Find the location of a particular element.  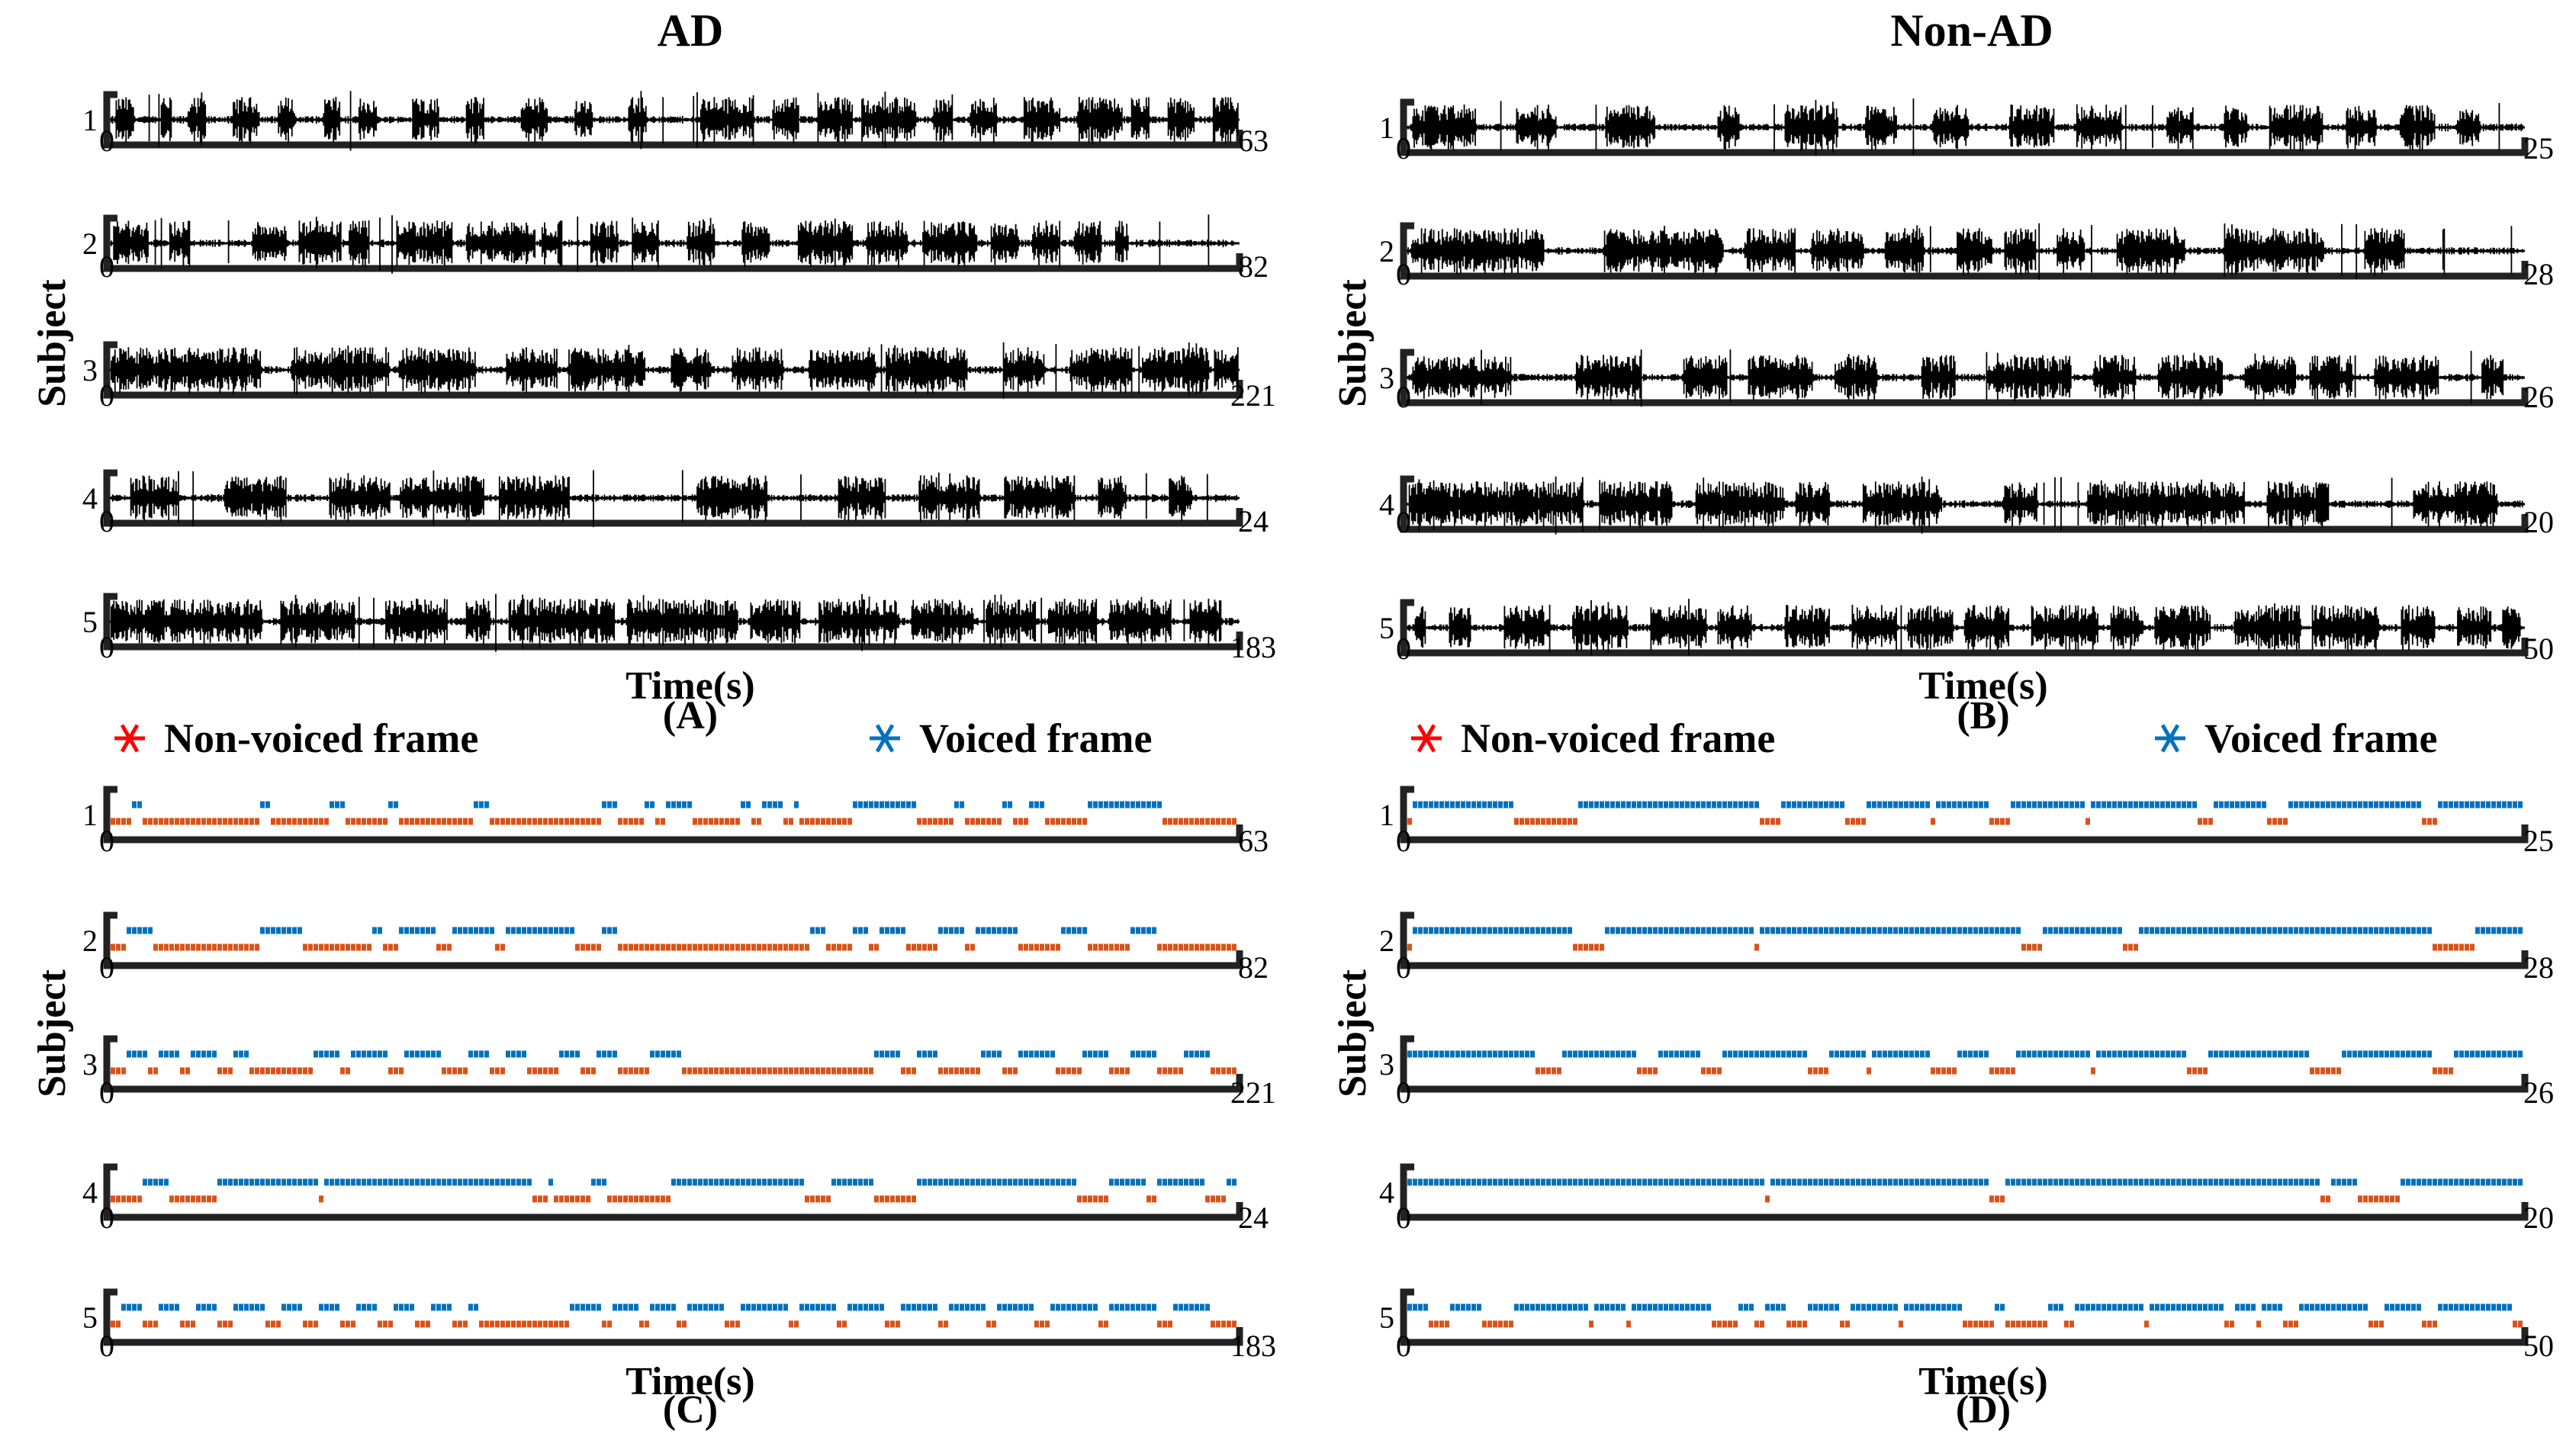

subject-row-2: 20 28 is located at coordinates (1966, 948).